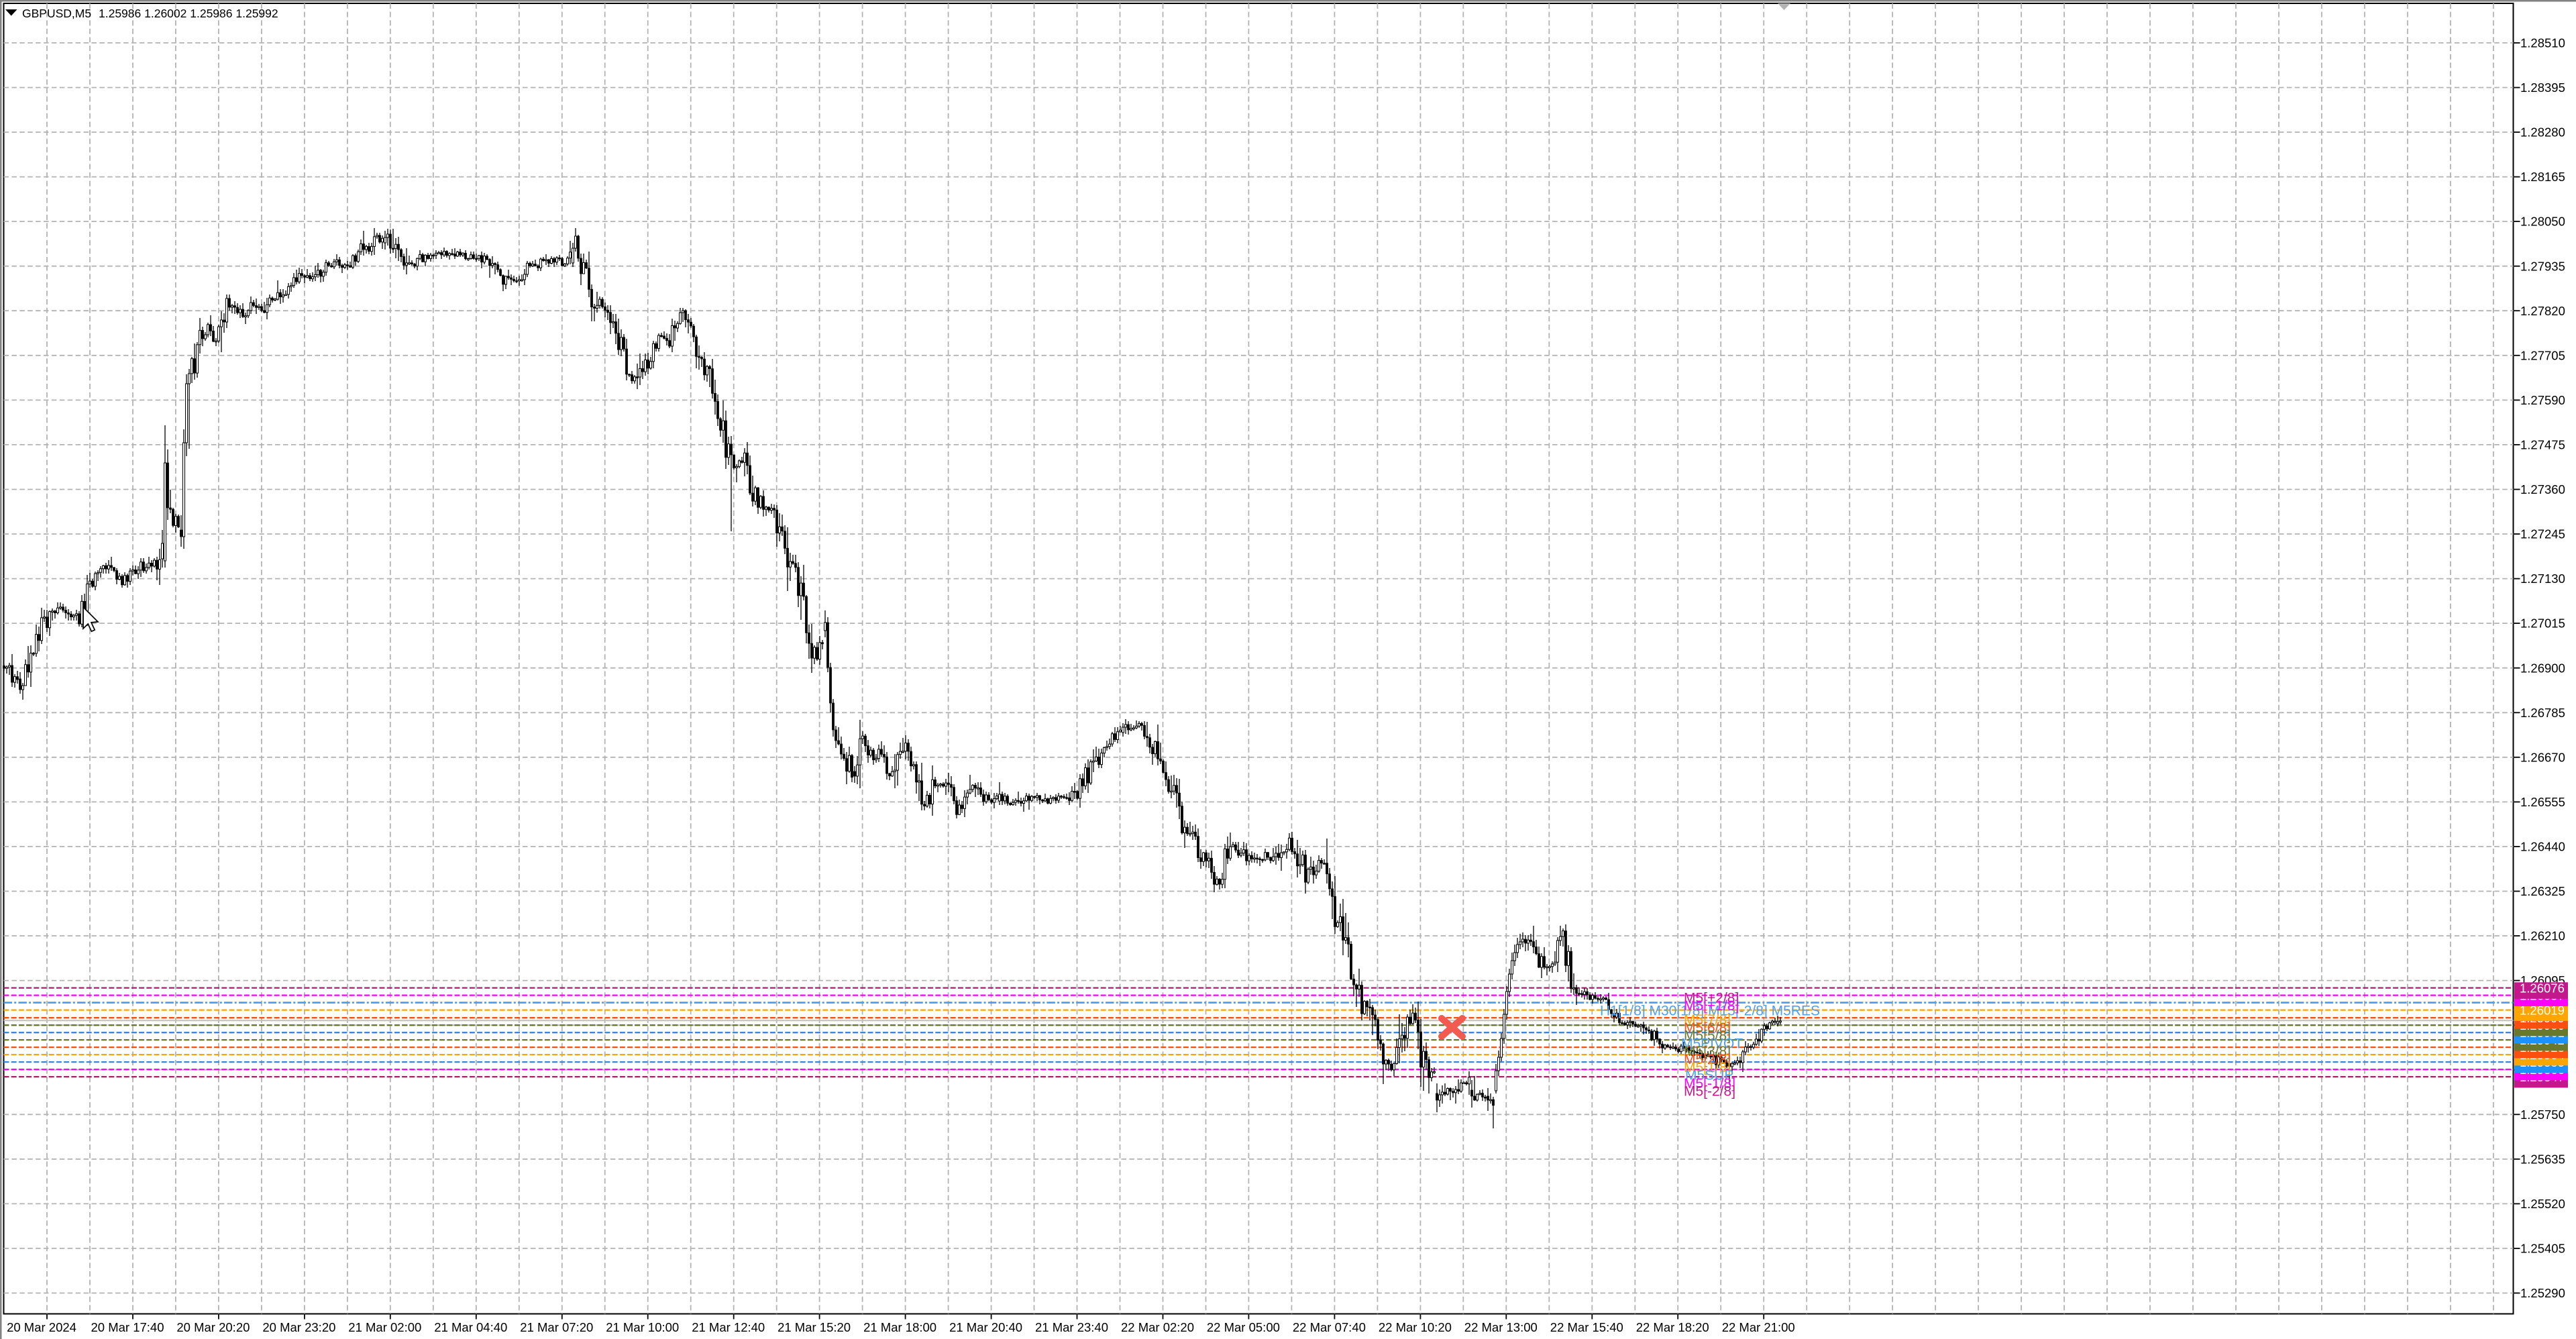 The height and width of the screenshot is (1339, 2576). I want to click on svg-text: 21 Mar 02:00, so click(384, 1327).